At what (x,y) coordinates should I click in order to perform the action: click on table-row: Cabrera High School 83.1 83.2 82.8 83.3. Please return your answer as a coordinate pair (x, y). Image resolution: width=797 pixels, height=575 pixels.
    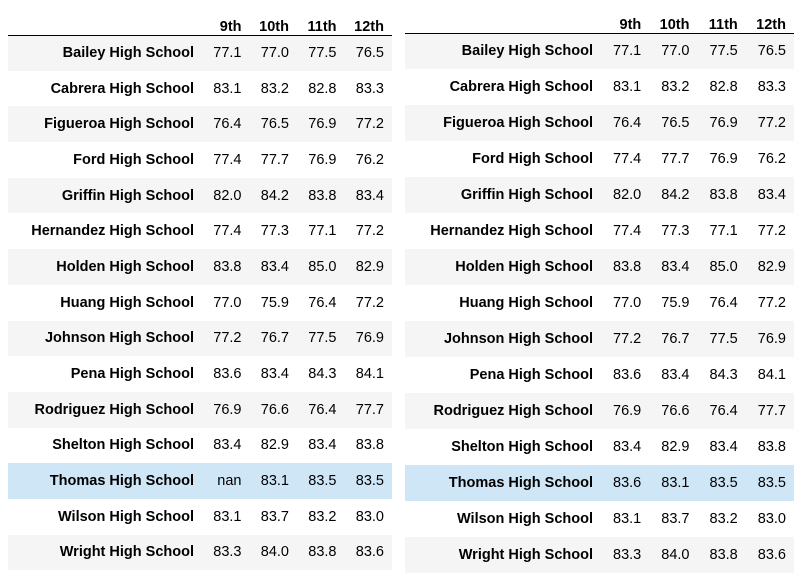
    Looking at the image, I should click on (200, 89).